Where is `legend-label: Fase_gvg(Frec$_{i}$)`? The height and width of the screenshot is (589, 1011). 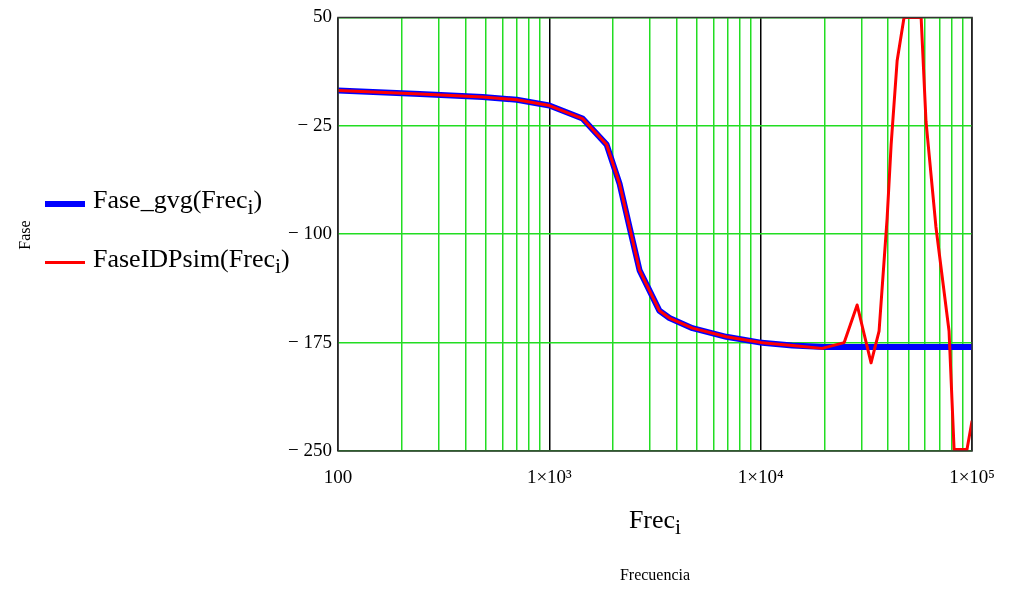 legend-label: Fase_gvg(Frec$_{i}$) is located at coordinates (178, 203).